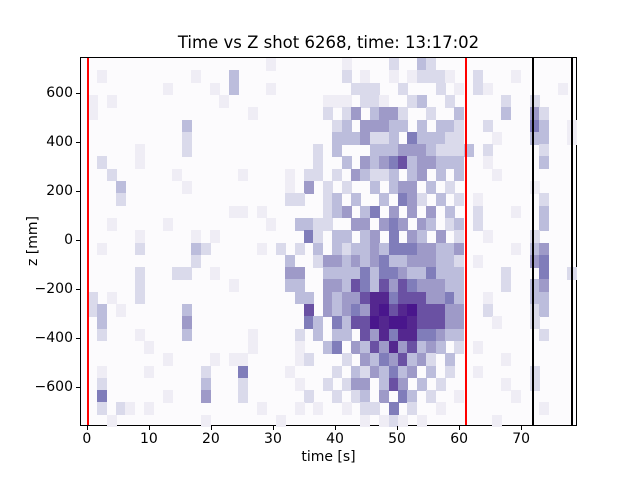  What do you see at coordinates (87, 439) in the screenshot?
I see `x-axis-tick-label: 0` at bounding box center [87, 439].